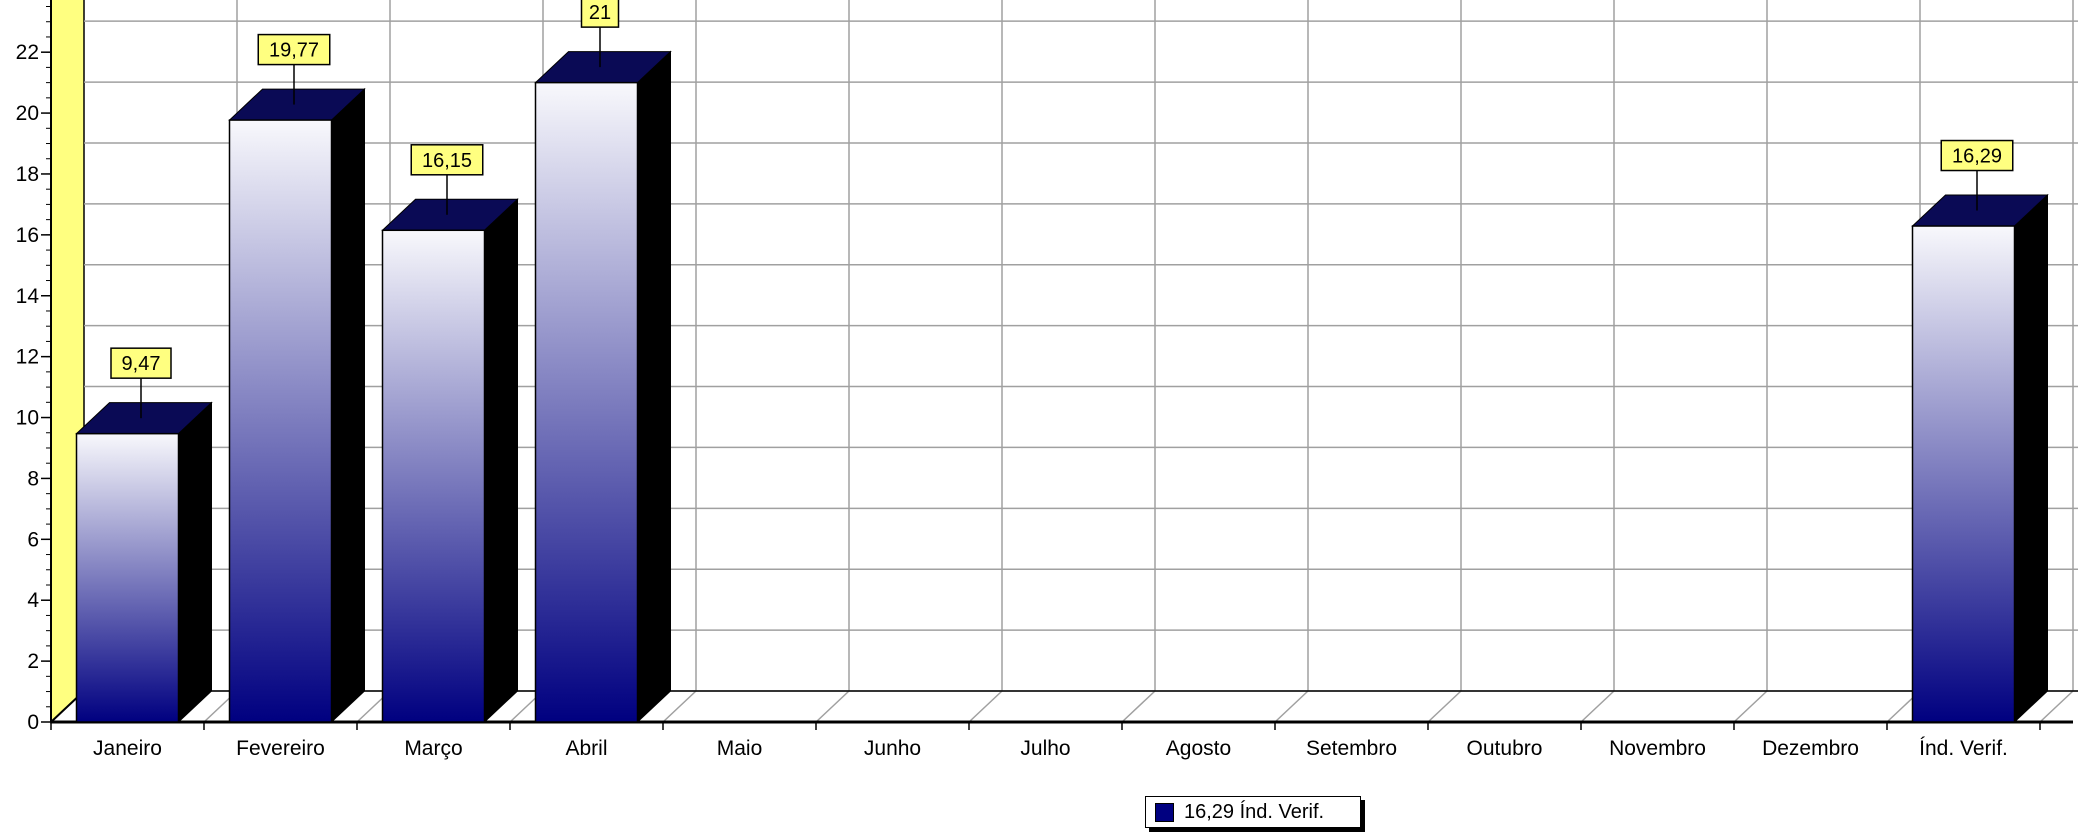 The image size is (2078, 834). I want to click on legend-label: 16,29 Índ. Verif., so click(1254, 811).